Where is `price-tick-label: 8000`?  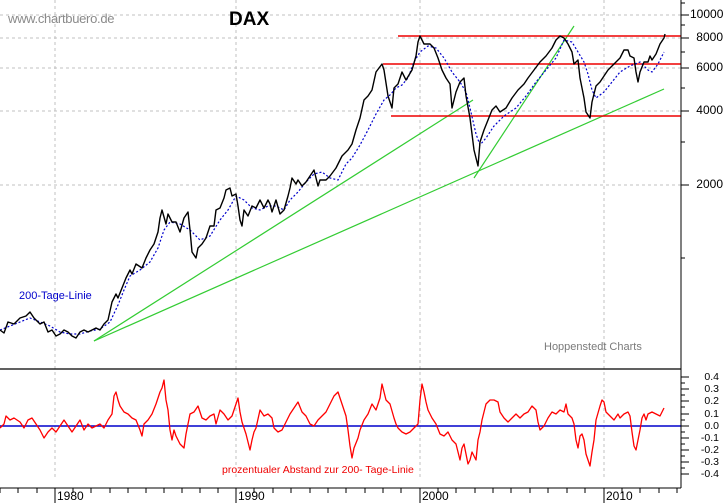 price-tick-label: 8000 is located at coordinates (709, 37).